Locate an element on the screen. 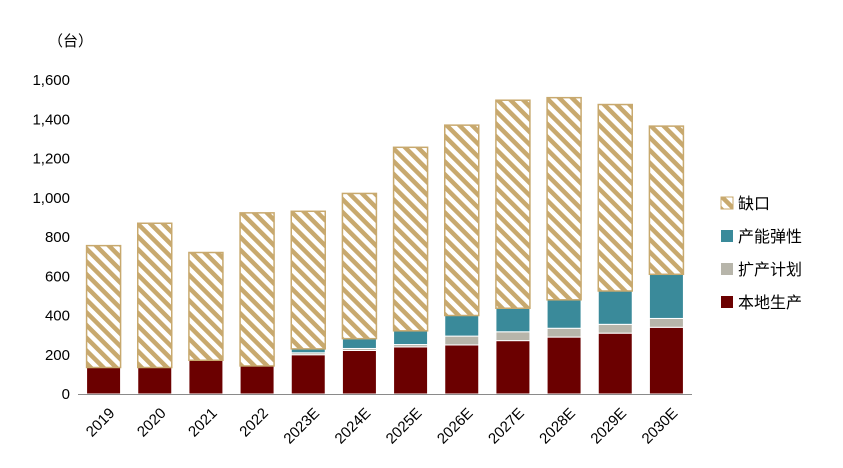  y-tick-label: 800 is located at coordinates (57, 237).